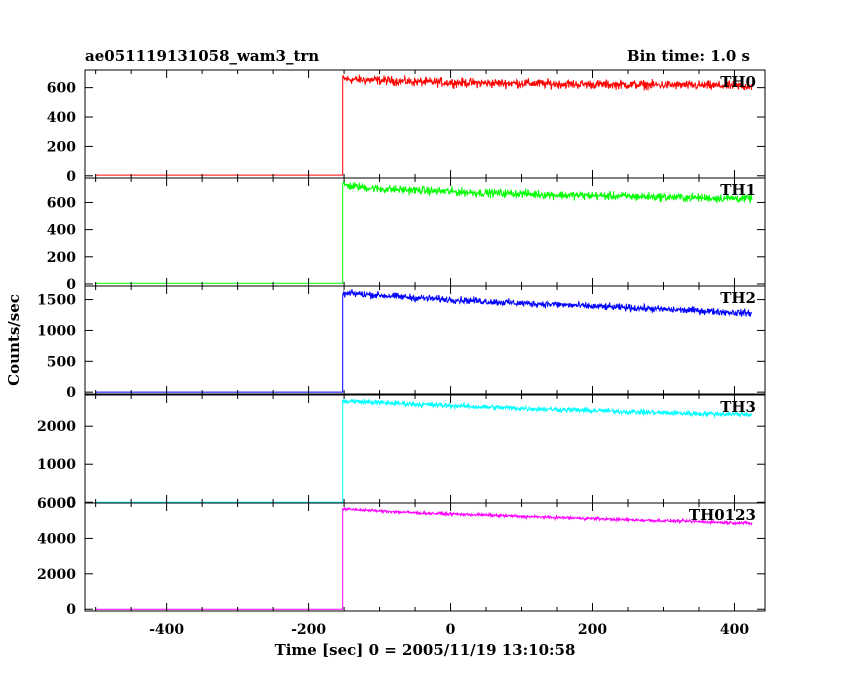  I want to click on x-tick-label: -400, so click(166, 630).